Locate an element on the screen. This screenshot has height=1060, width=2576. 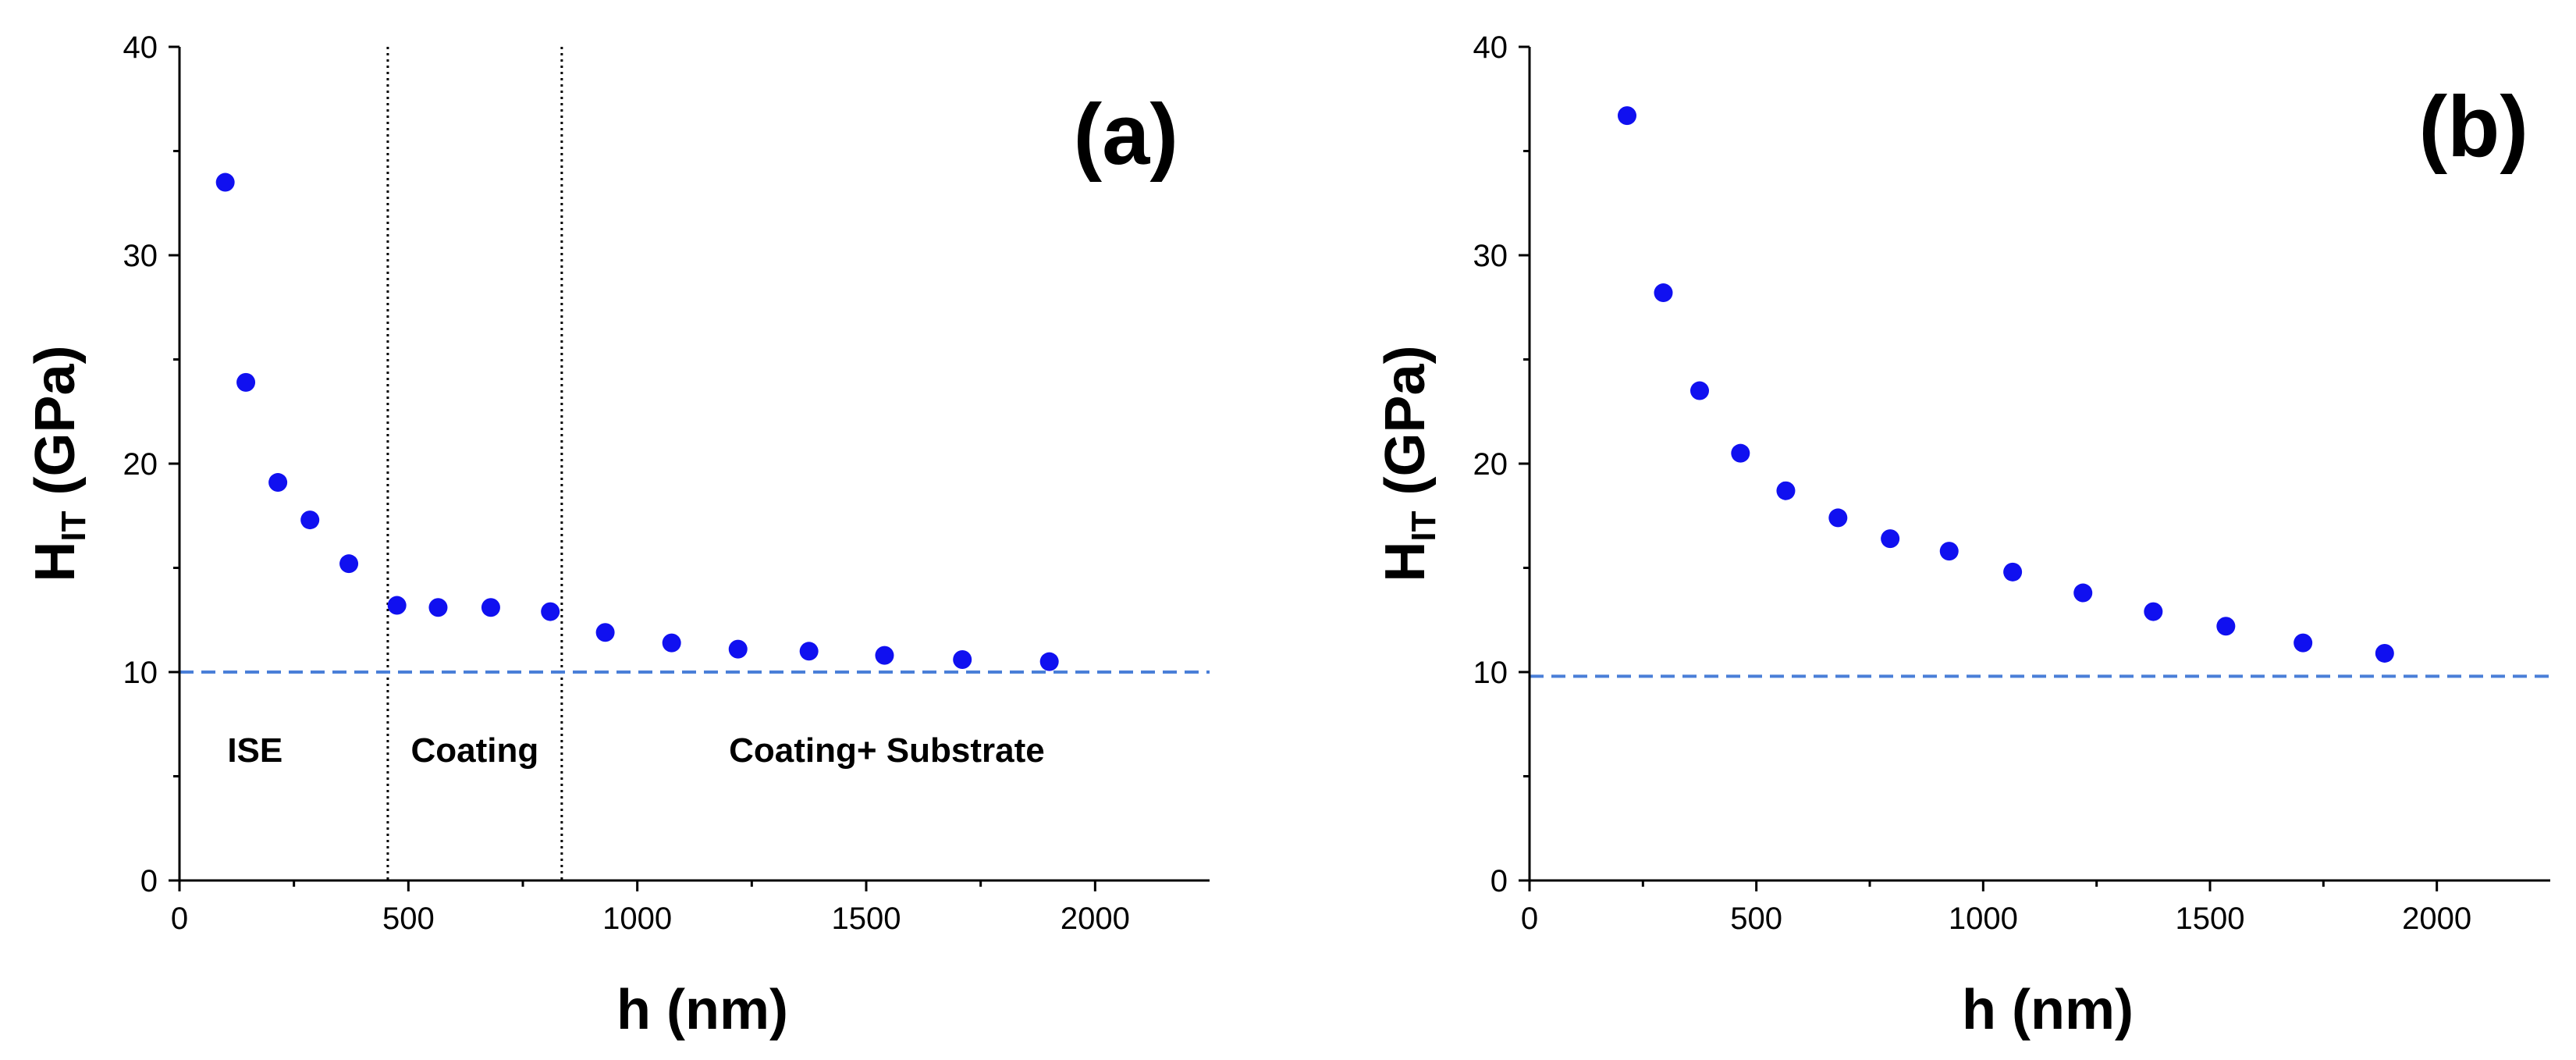
region-label: ISE is located at coordinates (254, 751).